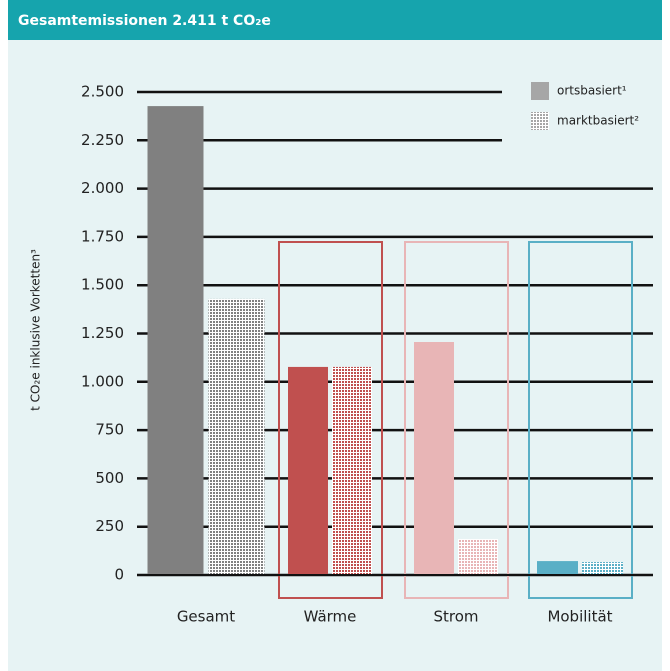 The height and width of the screenshot is (671, 670). I want to click on x-tick-label: Mobilität, so click(579, 617).